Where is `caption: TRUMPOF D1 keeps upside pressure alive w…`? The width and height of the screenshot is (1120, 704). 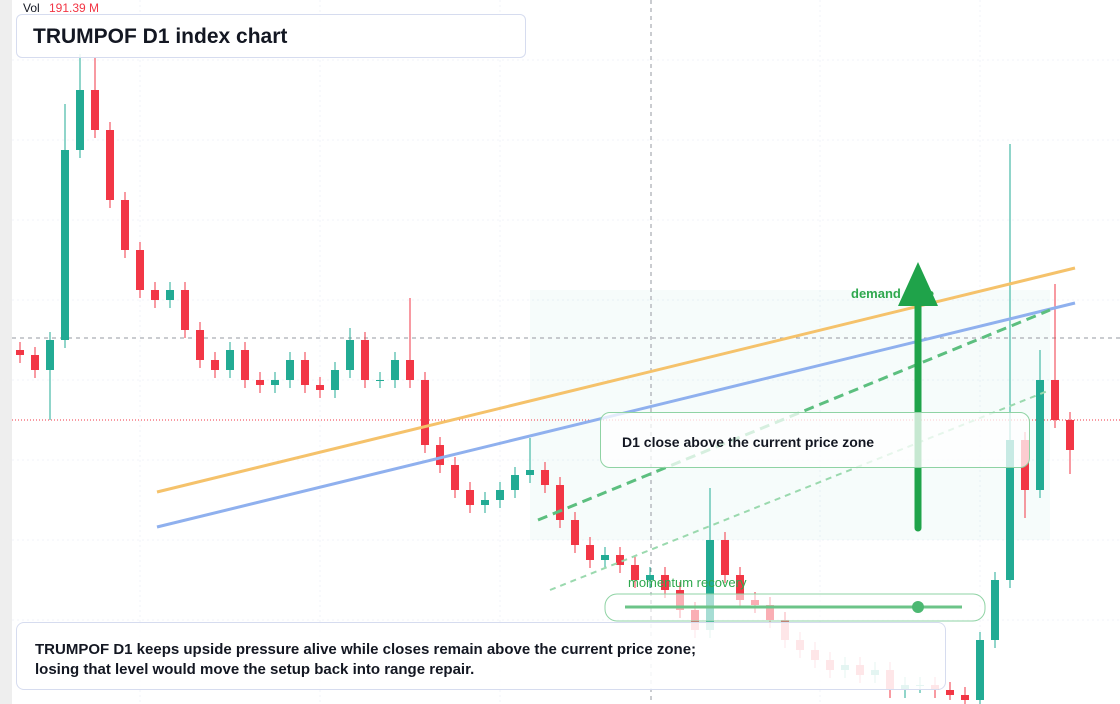
caption: TRUMPOF D1 keeps upside pressure alive w… is located at coordinates (365, 660).